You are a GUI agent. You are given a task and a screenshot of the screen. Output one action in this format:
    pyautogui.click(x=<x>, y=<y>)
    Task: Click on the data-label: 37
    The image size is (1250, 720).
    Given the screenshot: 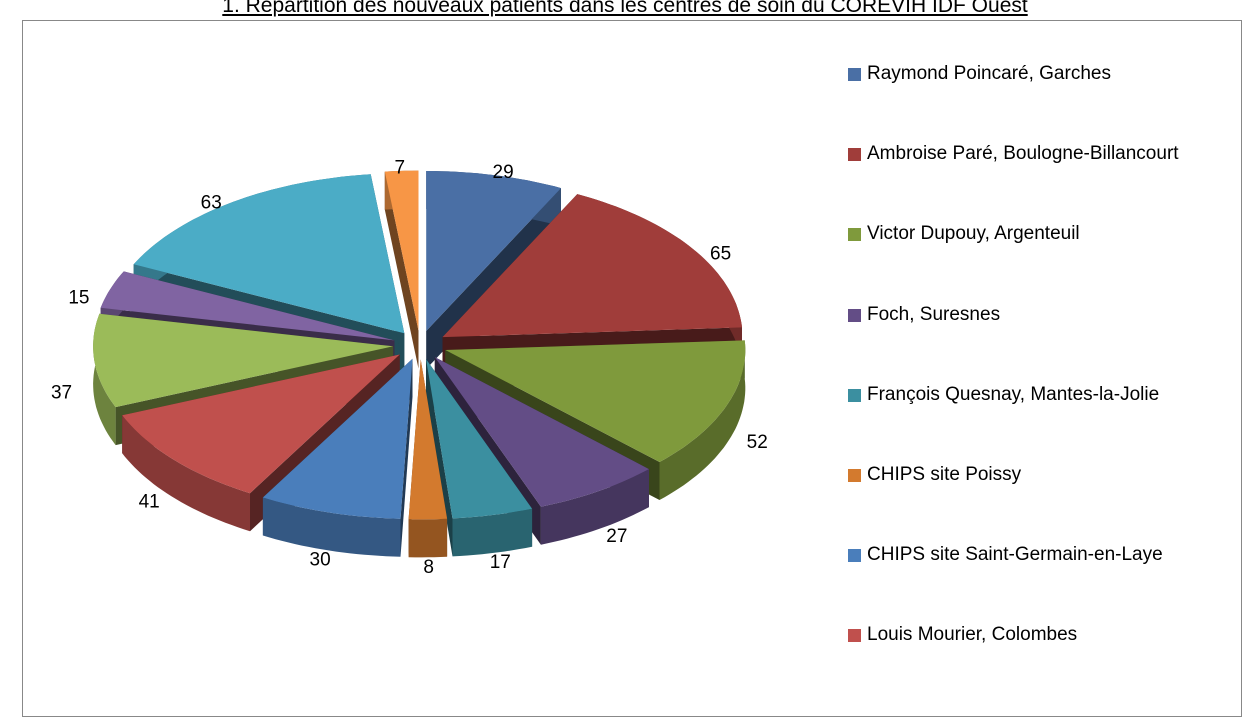 What is the action you would take?
    pyautogui.click(x=61, y=393)
    